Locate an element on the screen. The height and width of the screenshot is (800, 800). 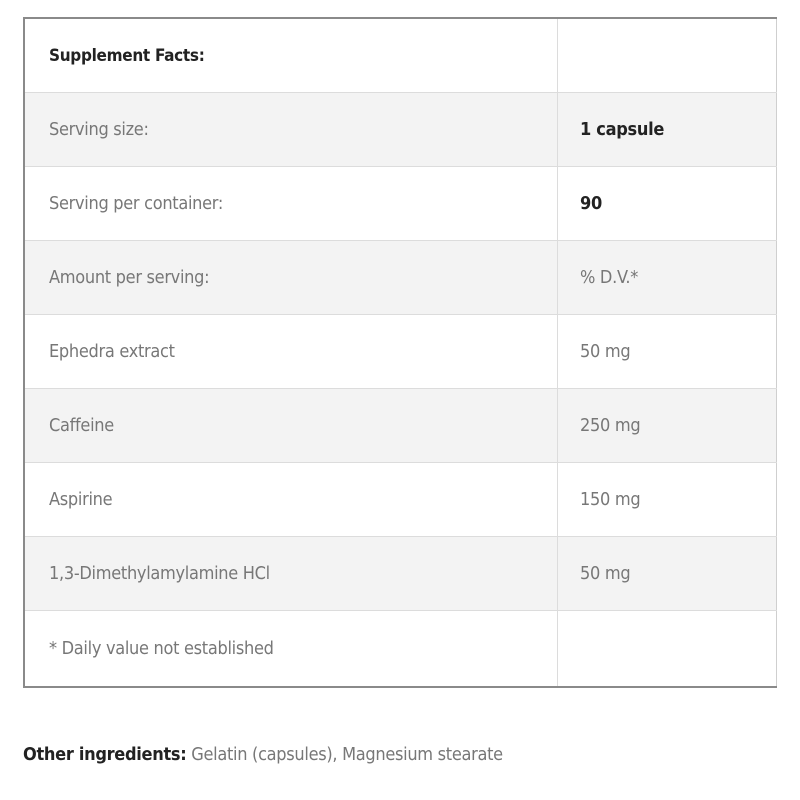
row-label: Serving per container: is located at coordinates (291, 203).